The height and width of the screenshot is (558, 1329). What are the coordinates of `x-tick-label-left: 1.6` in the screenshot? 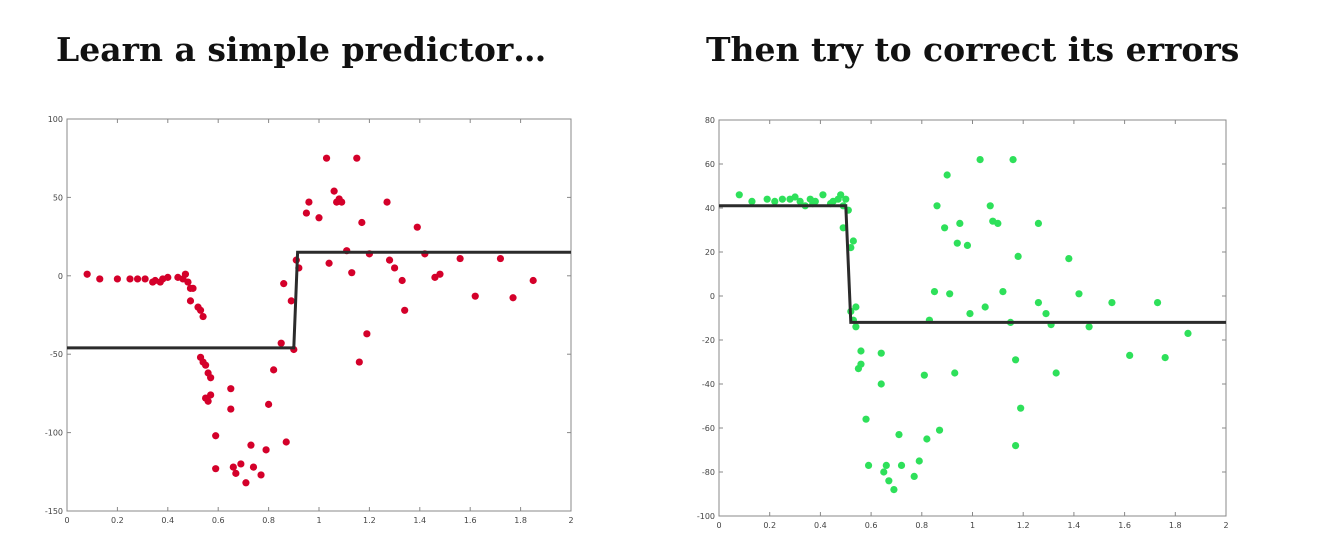 It's located at (470, 520).